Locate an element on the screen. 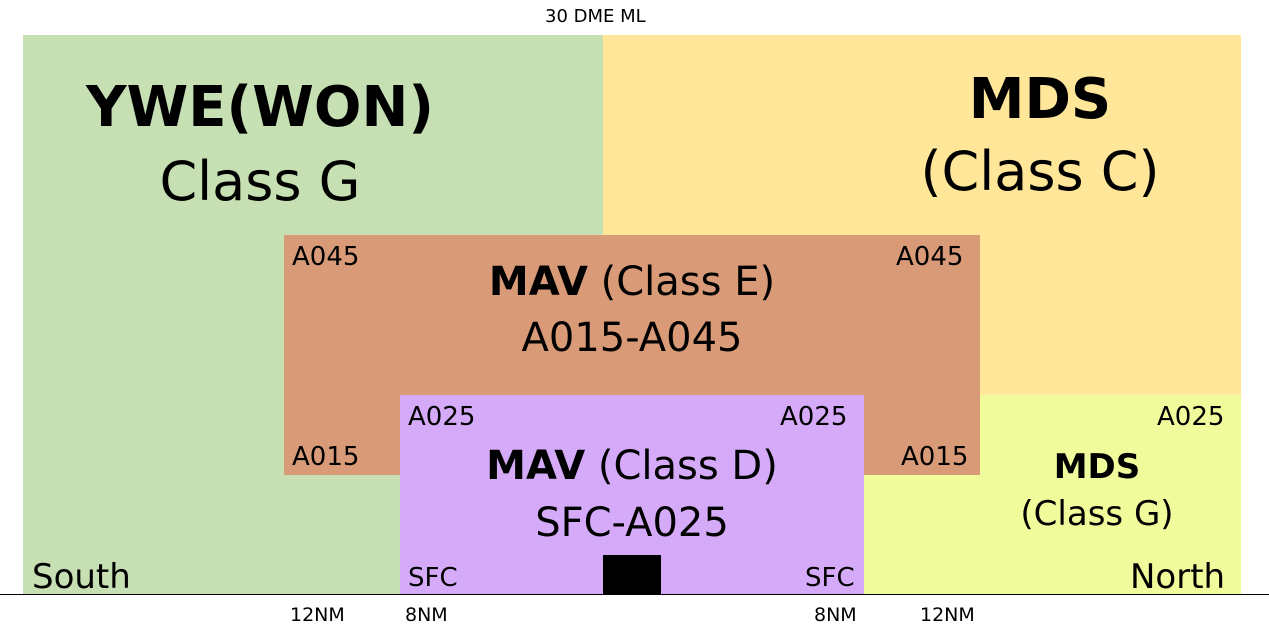 This screenshot has height=638, width=1269. mav-d-heading: MAV (Class D) is located at coordinates (632, 466).